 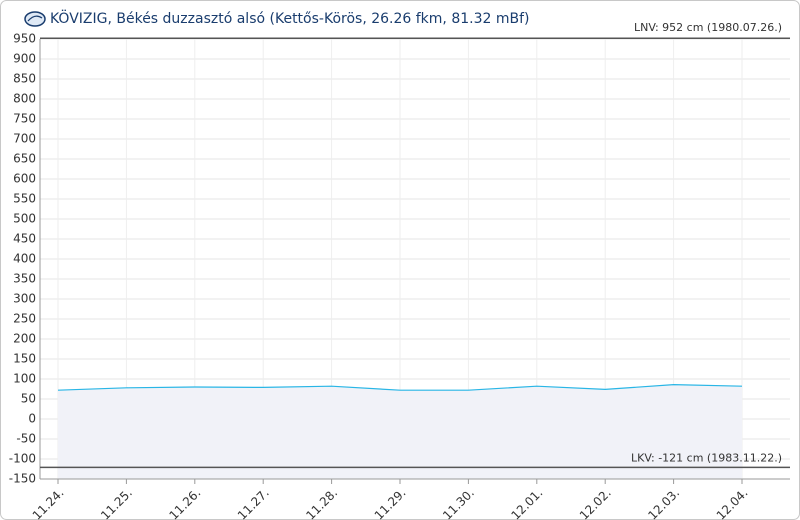 What do you see at coordinates (24, 39) in the screenshot?
I see `y-tick-label: 950` at bounding box center [24, 39].